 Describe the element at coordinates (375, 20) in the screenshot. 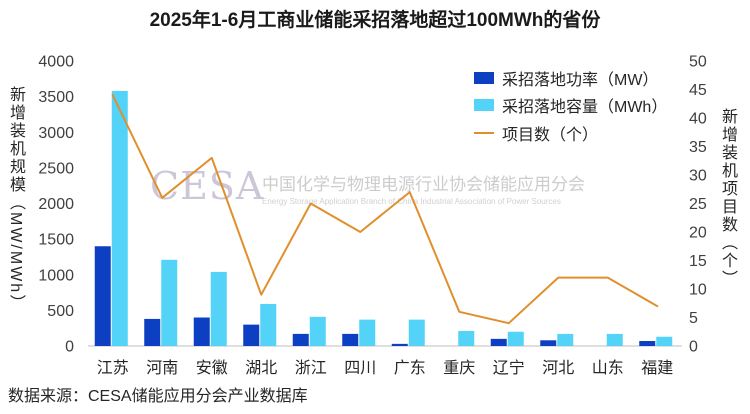

I see `chart-title: 2025年1-6月工商业储能采招落地超过100MWh的省份` at that location.